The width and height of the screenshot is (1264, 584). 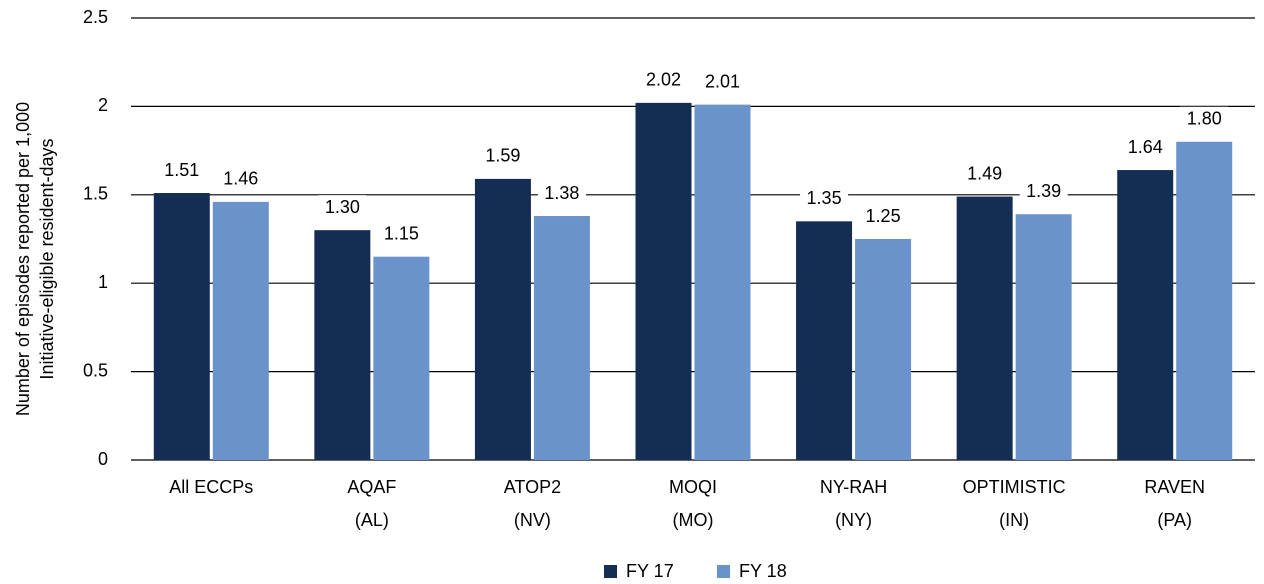 I want to click on x-tick-label: NY-RAH, so click(x=853, y=487).